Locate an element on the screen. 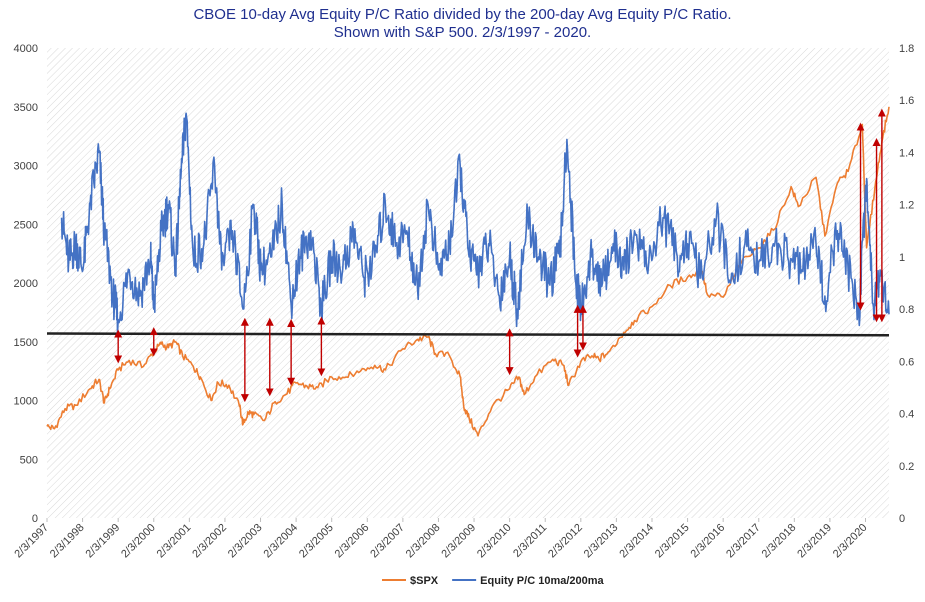 Image resolution: width=925 pixels, height=602 pixels. y-left-tick-label: 4000 is located at coordinates (26, 49).